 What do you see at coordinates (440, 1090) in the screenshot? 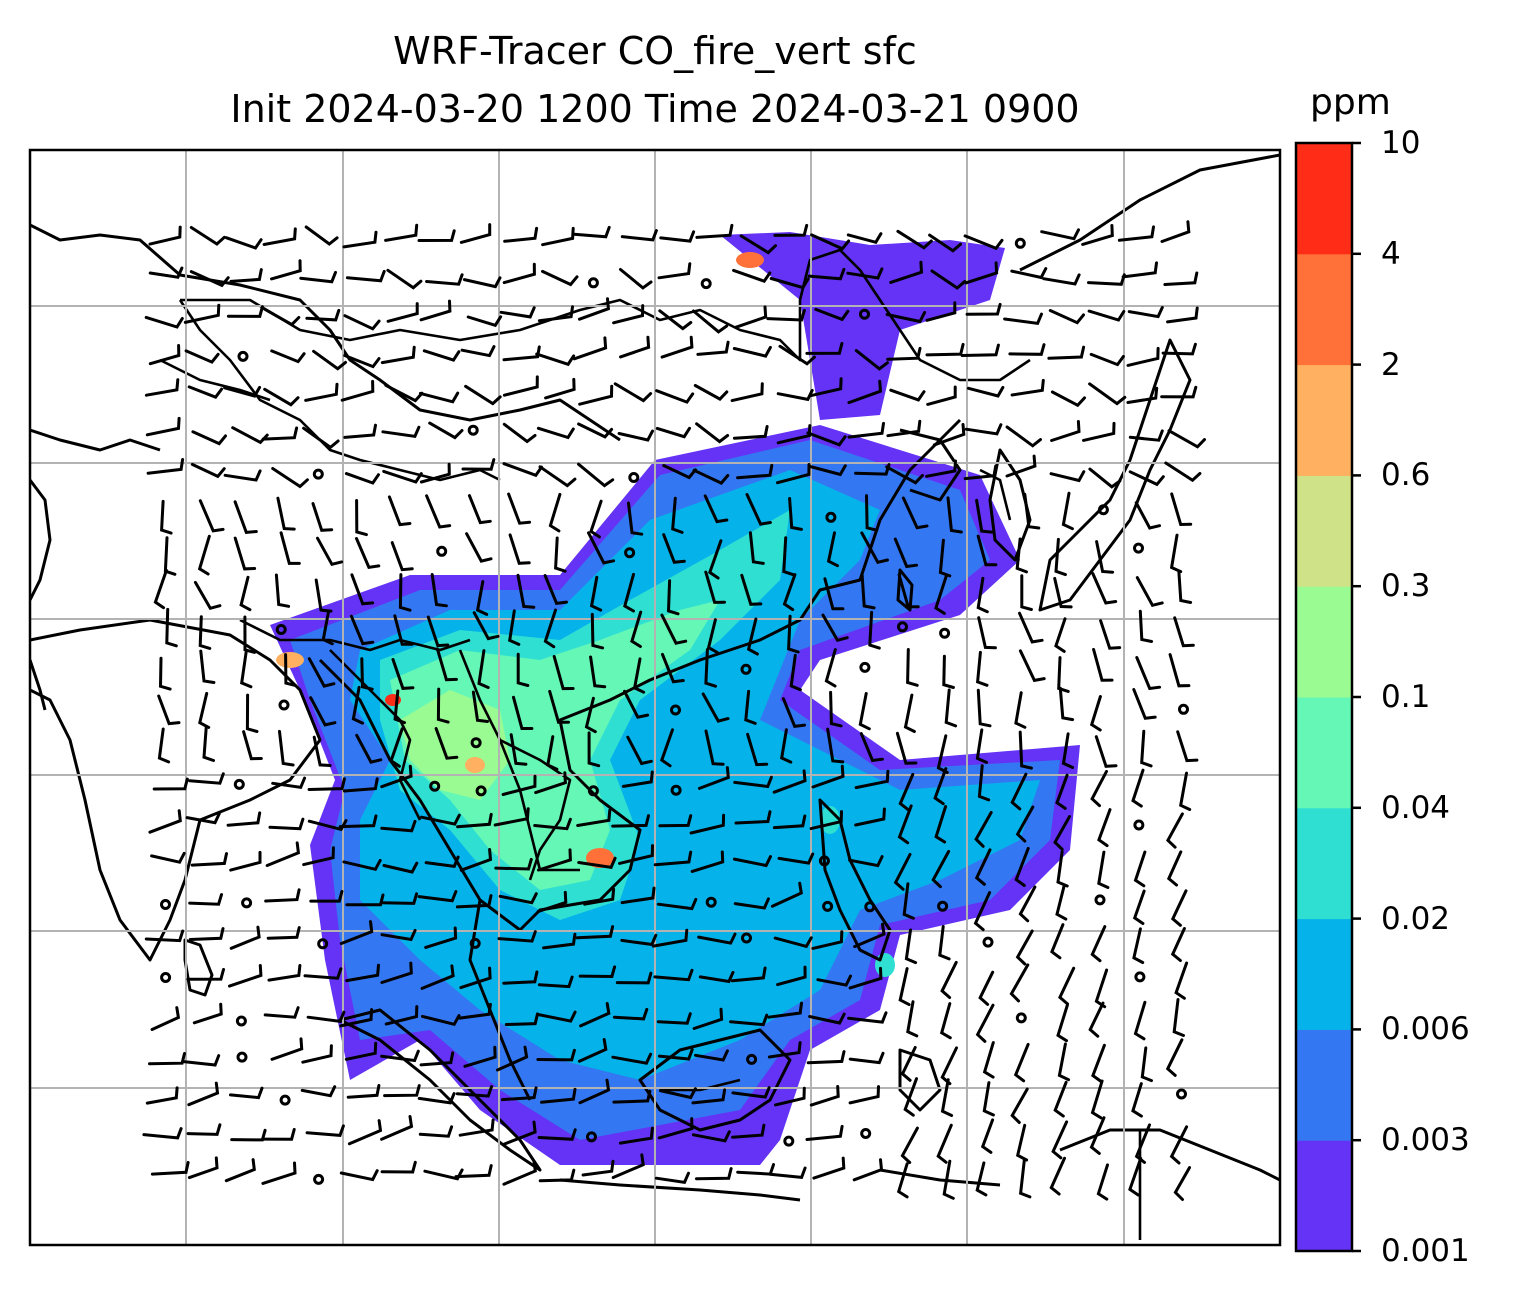
I see `coast-sumatra` at bounding box center [440, 1090].